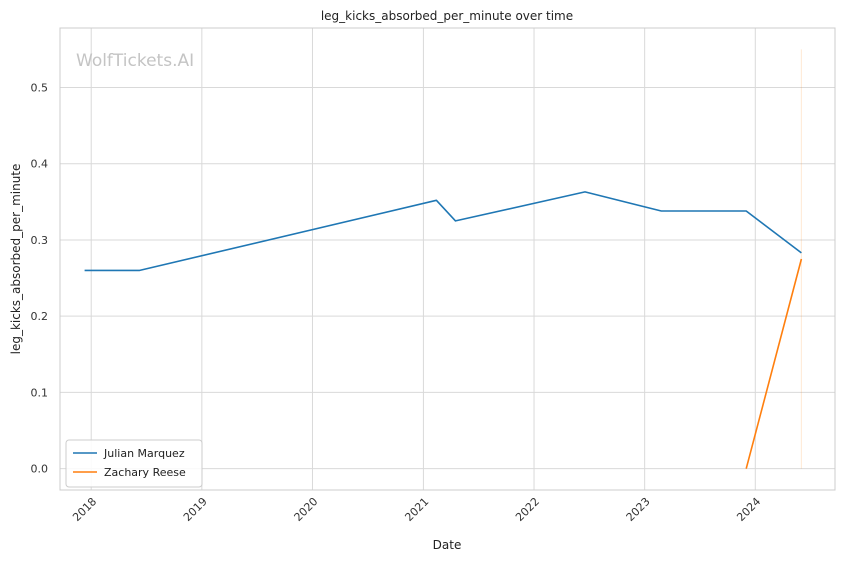 The width and height of the screenshot is (844, 561). Describe the element at coordinates (40, 392) in the screenshot. I see `y-tick-label: 0.1` at that location.